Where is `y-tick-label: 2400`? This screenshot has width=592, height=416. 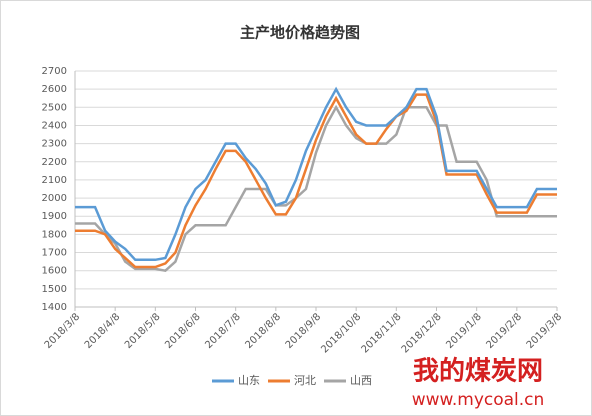
y-tick-label: 2400 is located at coordinates (54, 125).